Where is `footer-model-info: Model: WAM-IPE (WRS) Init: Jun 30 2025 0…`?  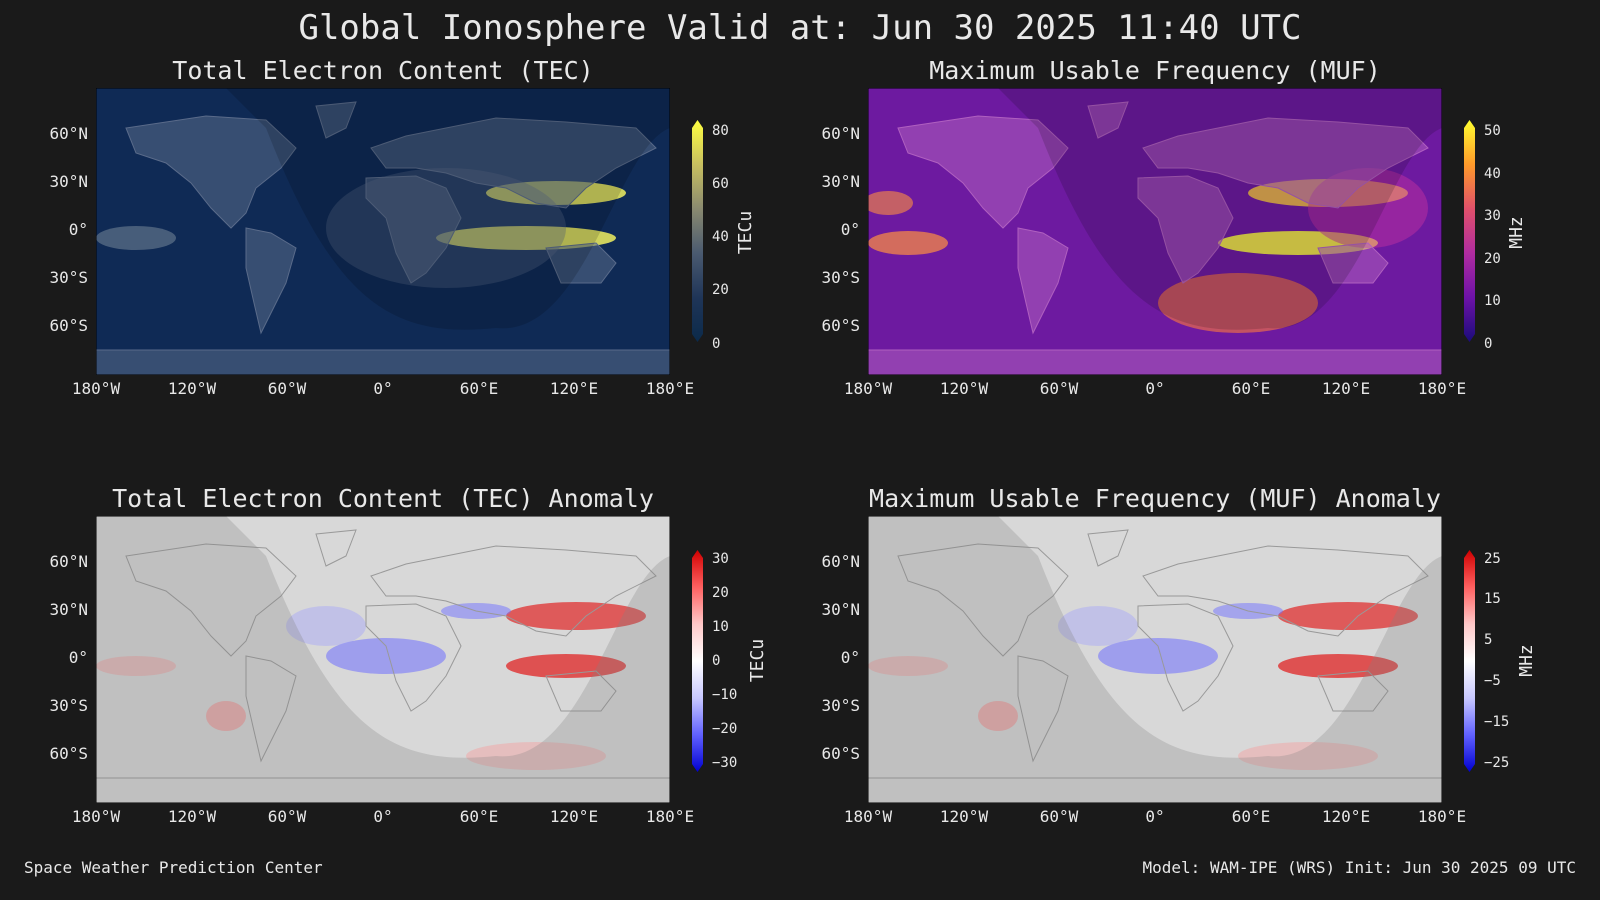
footer-model-info: Model: WAM-IPE (WRS) Init: Jun 30 2025 0… is located at coordinates (1359, 867).